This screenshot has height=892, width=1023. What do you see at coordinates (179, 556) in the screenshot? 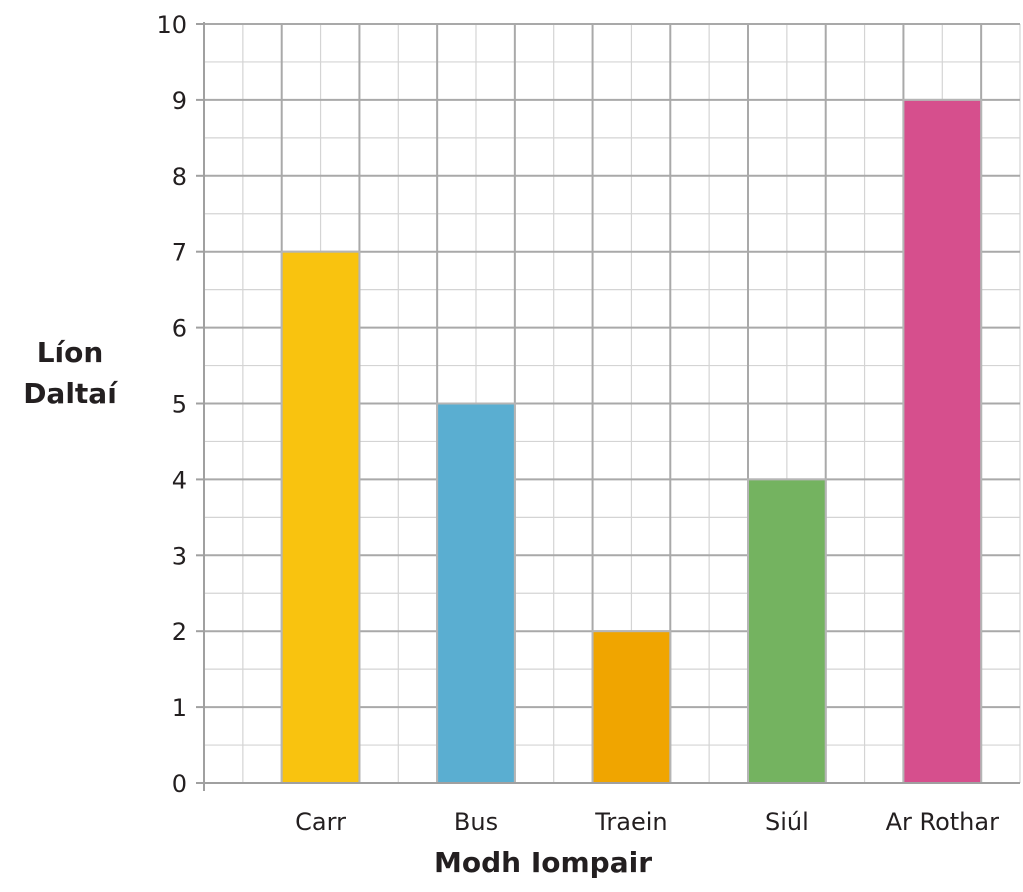
I see `y-tick-label: 3` at bounding box center [179, 556].